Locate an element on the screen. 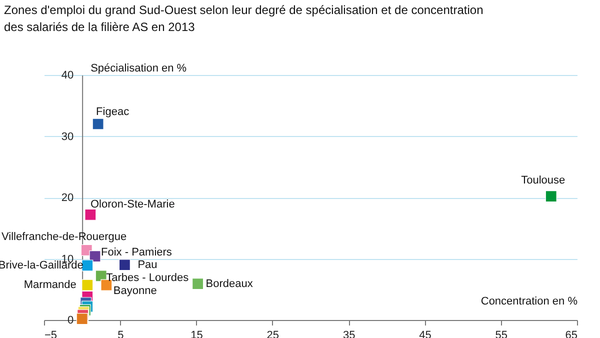  y-tick-label: 20 is located at coordinates (67, 198).